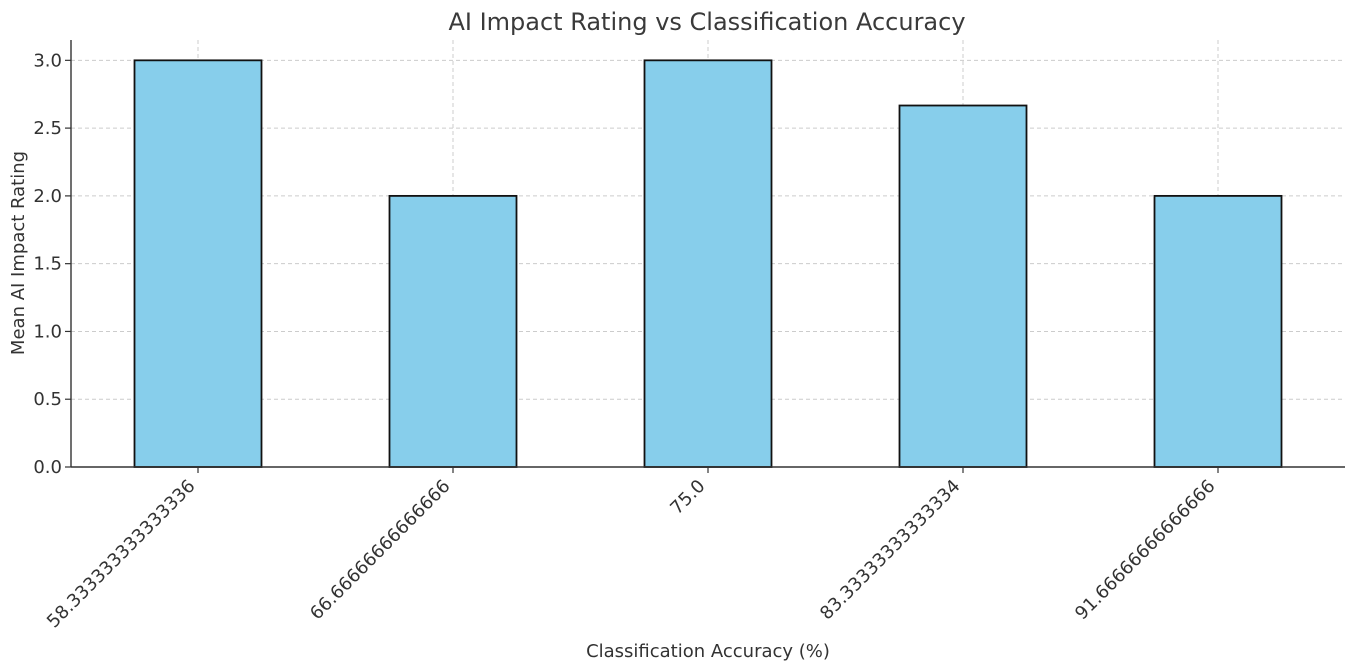  I want to click on y-tick-label: 2.0, so click(47, 196).